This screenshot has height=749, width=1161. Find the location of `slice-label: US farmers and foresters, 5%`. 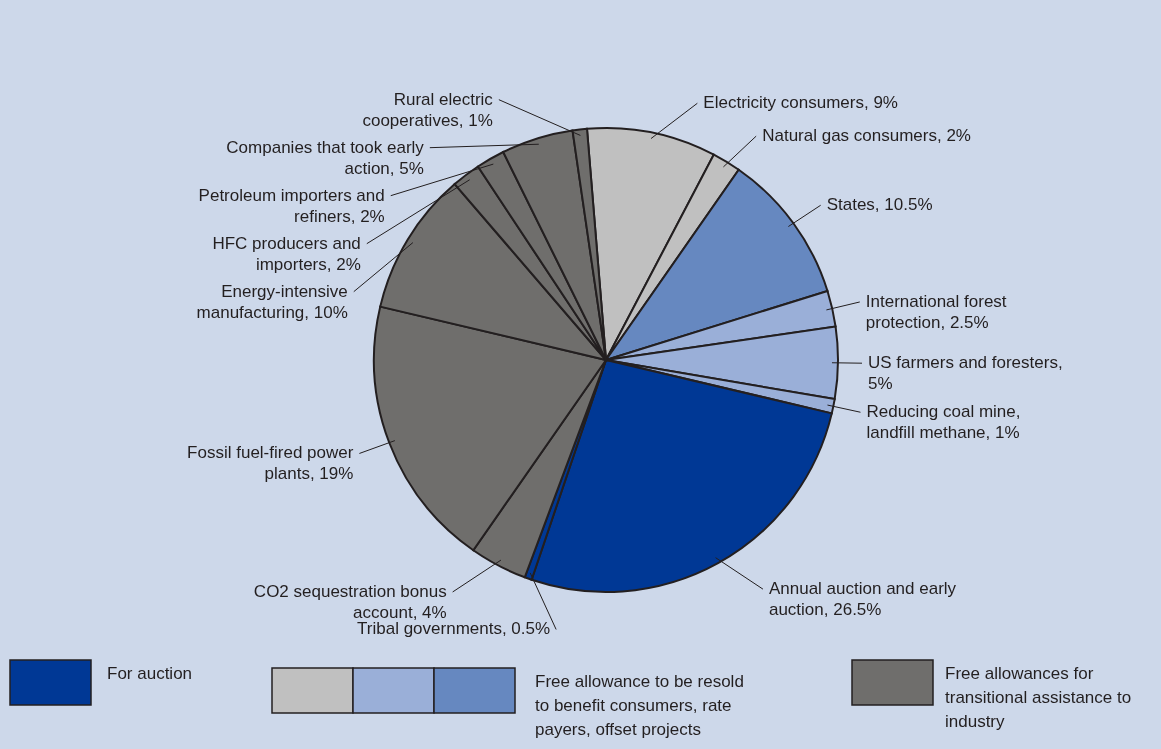

slice-label: US farmers and foresters, 5% is located at coordinates (965, 373).